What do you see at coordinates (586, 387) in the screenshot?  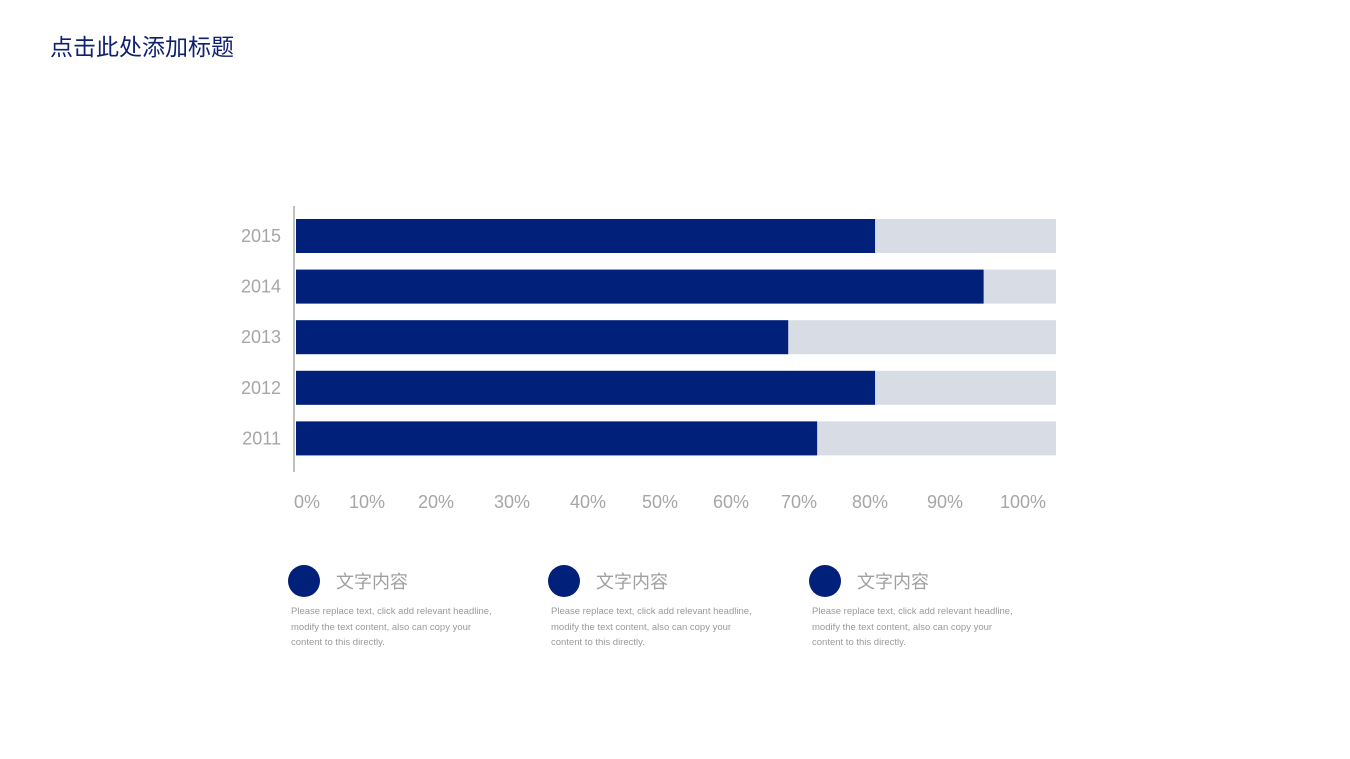 I see `bar-2012` at bounding box center [586, 387].